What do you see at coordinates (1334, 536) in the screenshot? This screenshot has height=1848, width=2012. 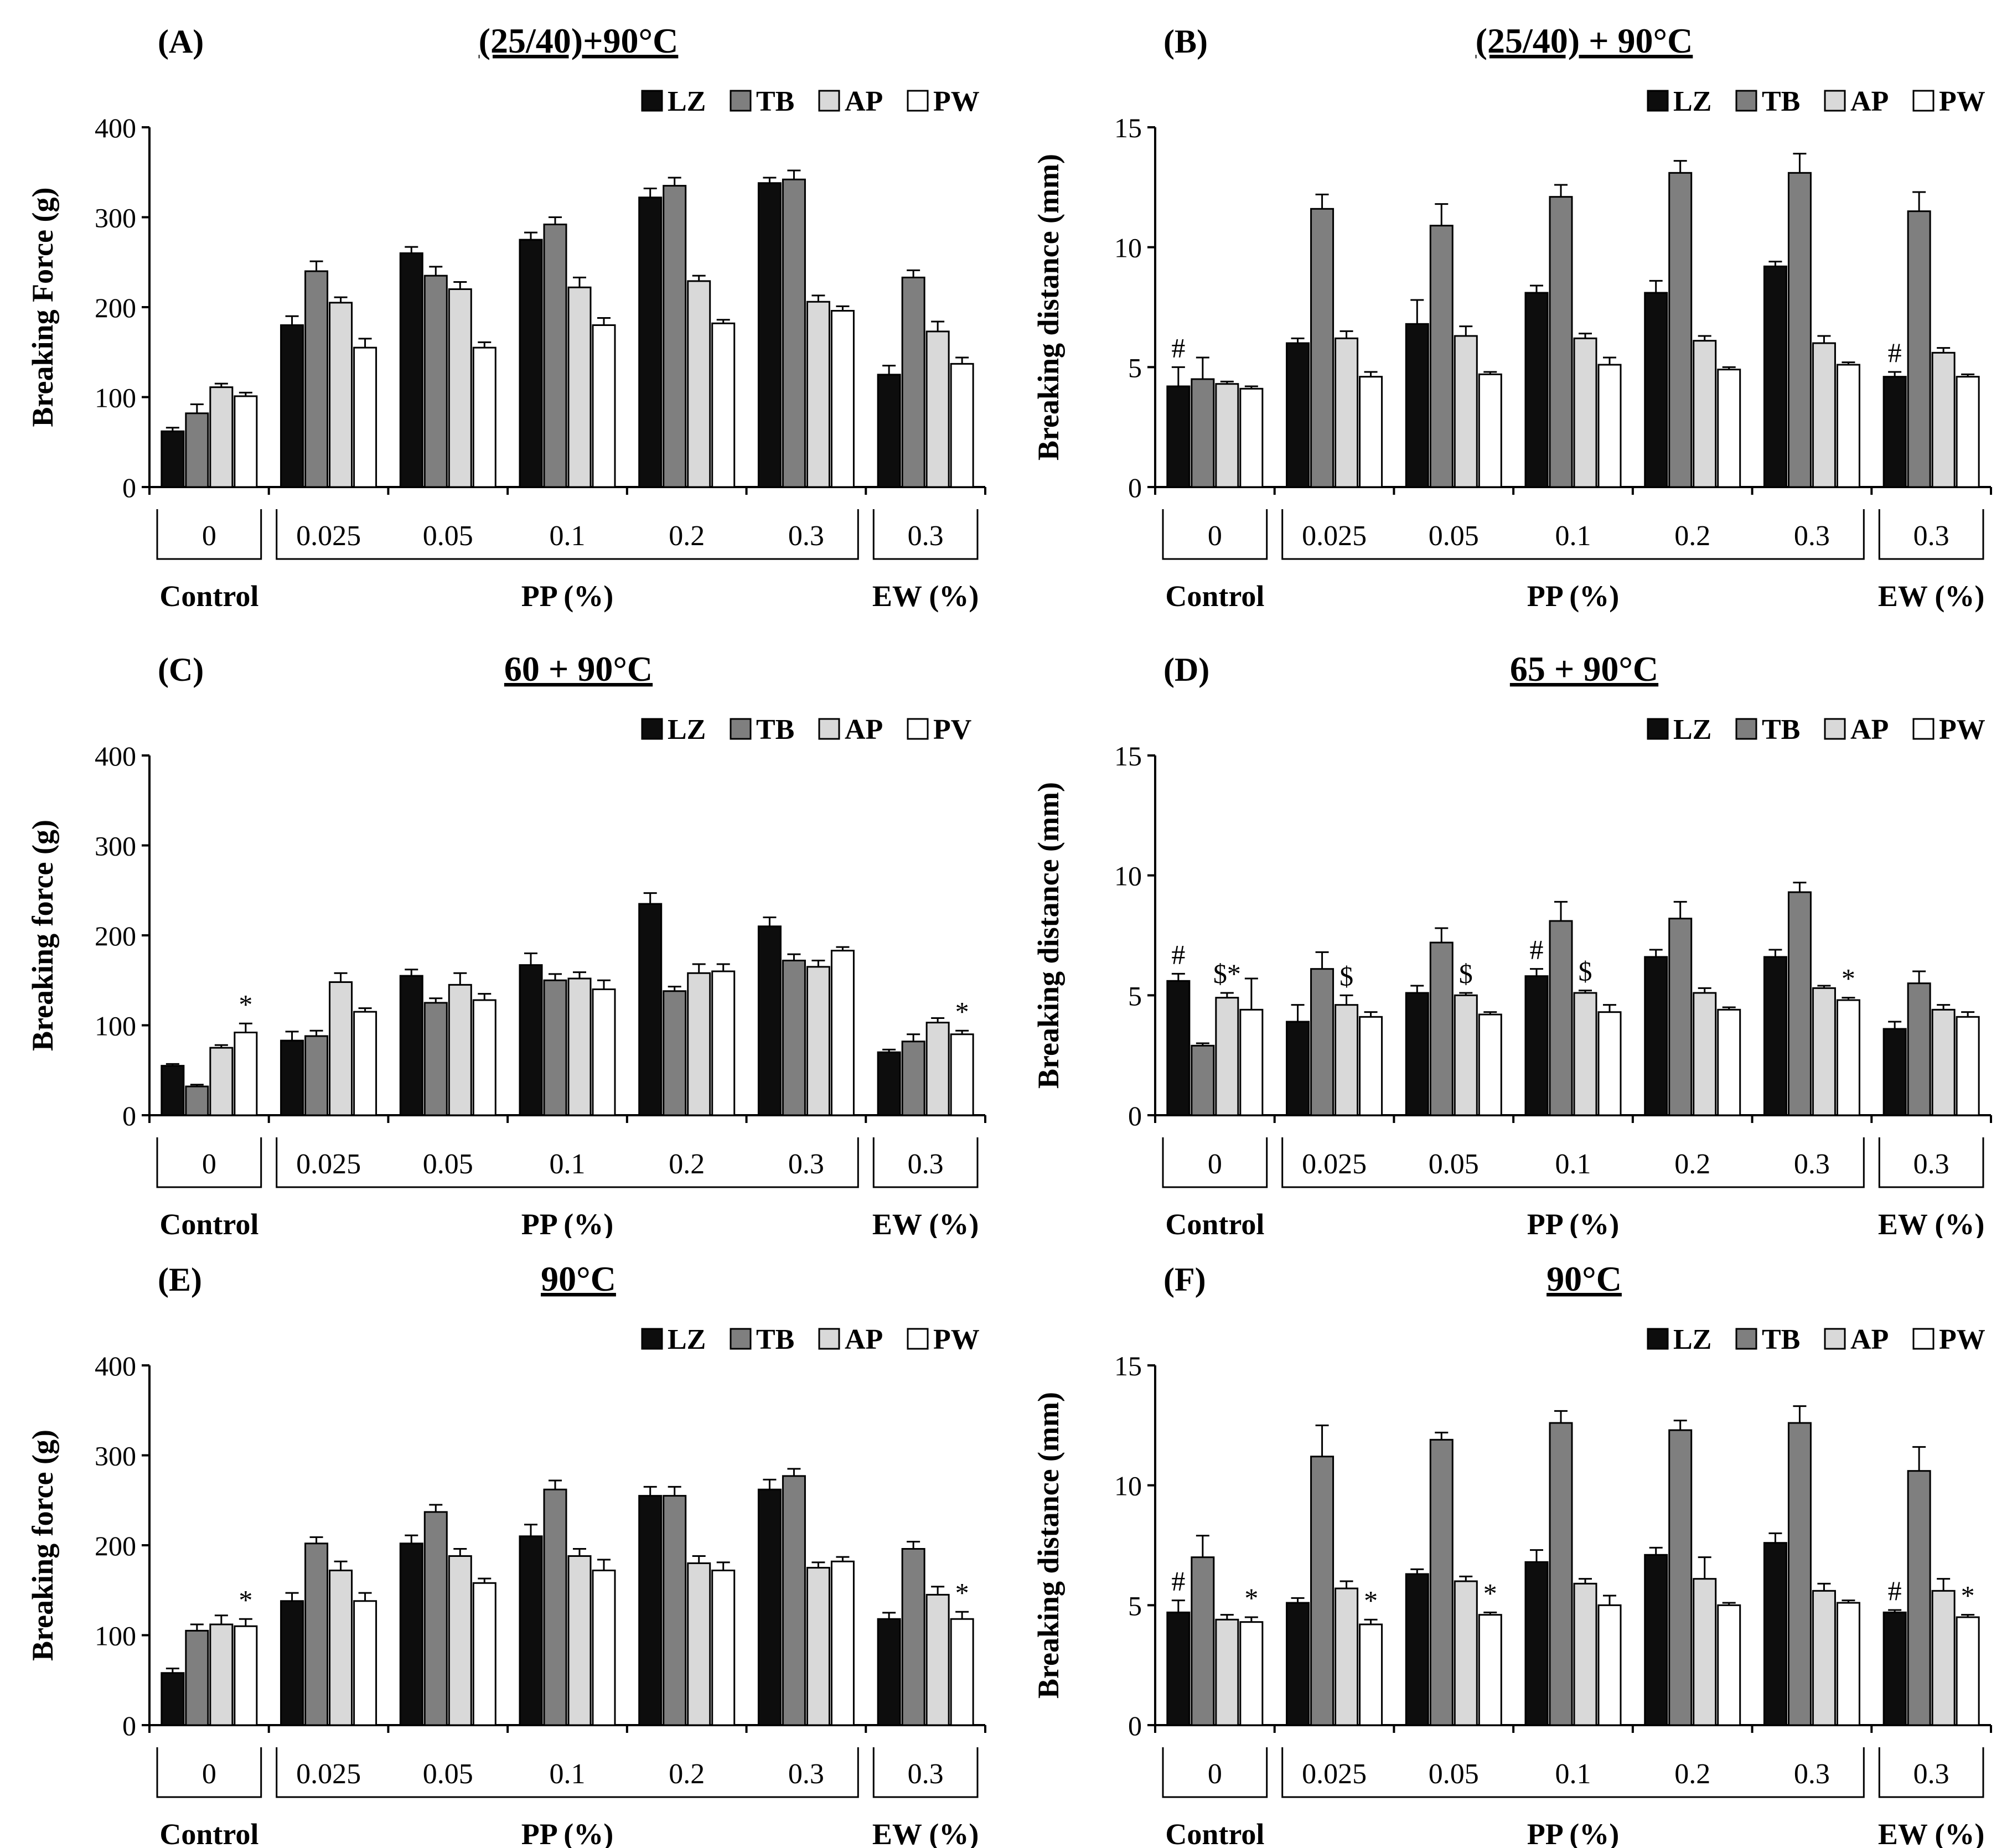 I see `x-tick-label: 0.025` at bounding box center [1334, 536].